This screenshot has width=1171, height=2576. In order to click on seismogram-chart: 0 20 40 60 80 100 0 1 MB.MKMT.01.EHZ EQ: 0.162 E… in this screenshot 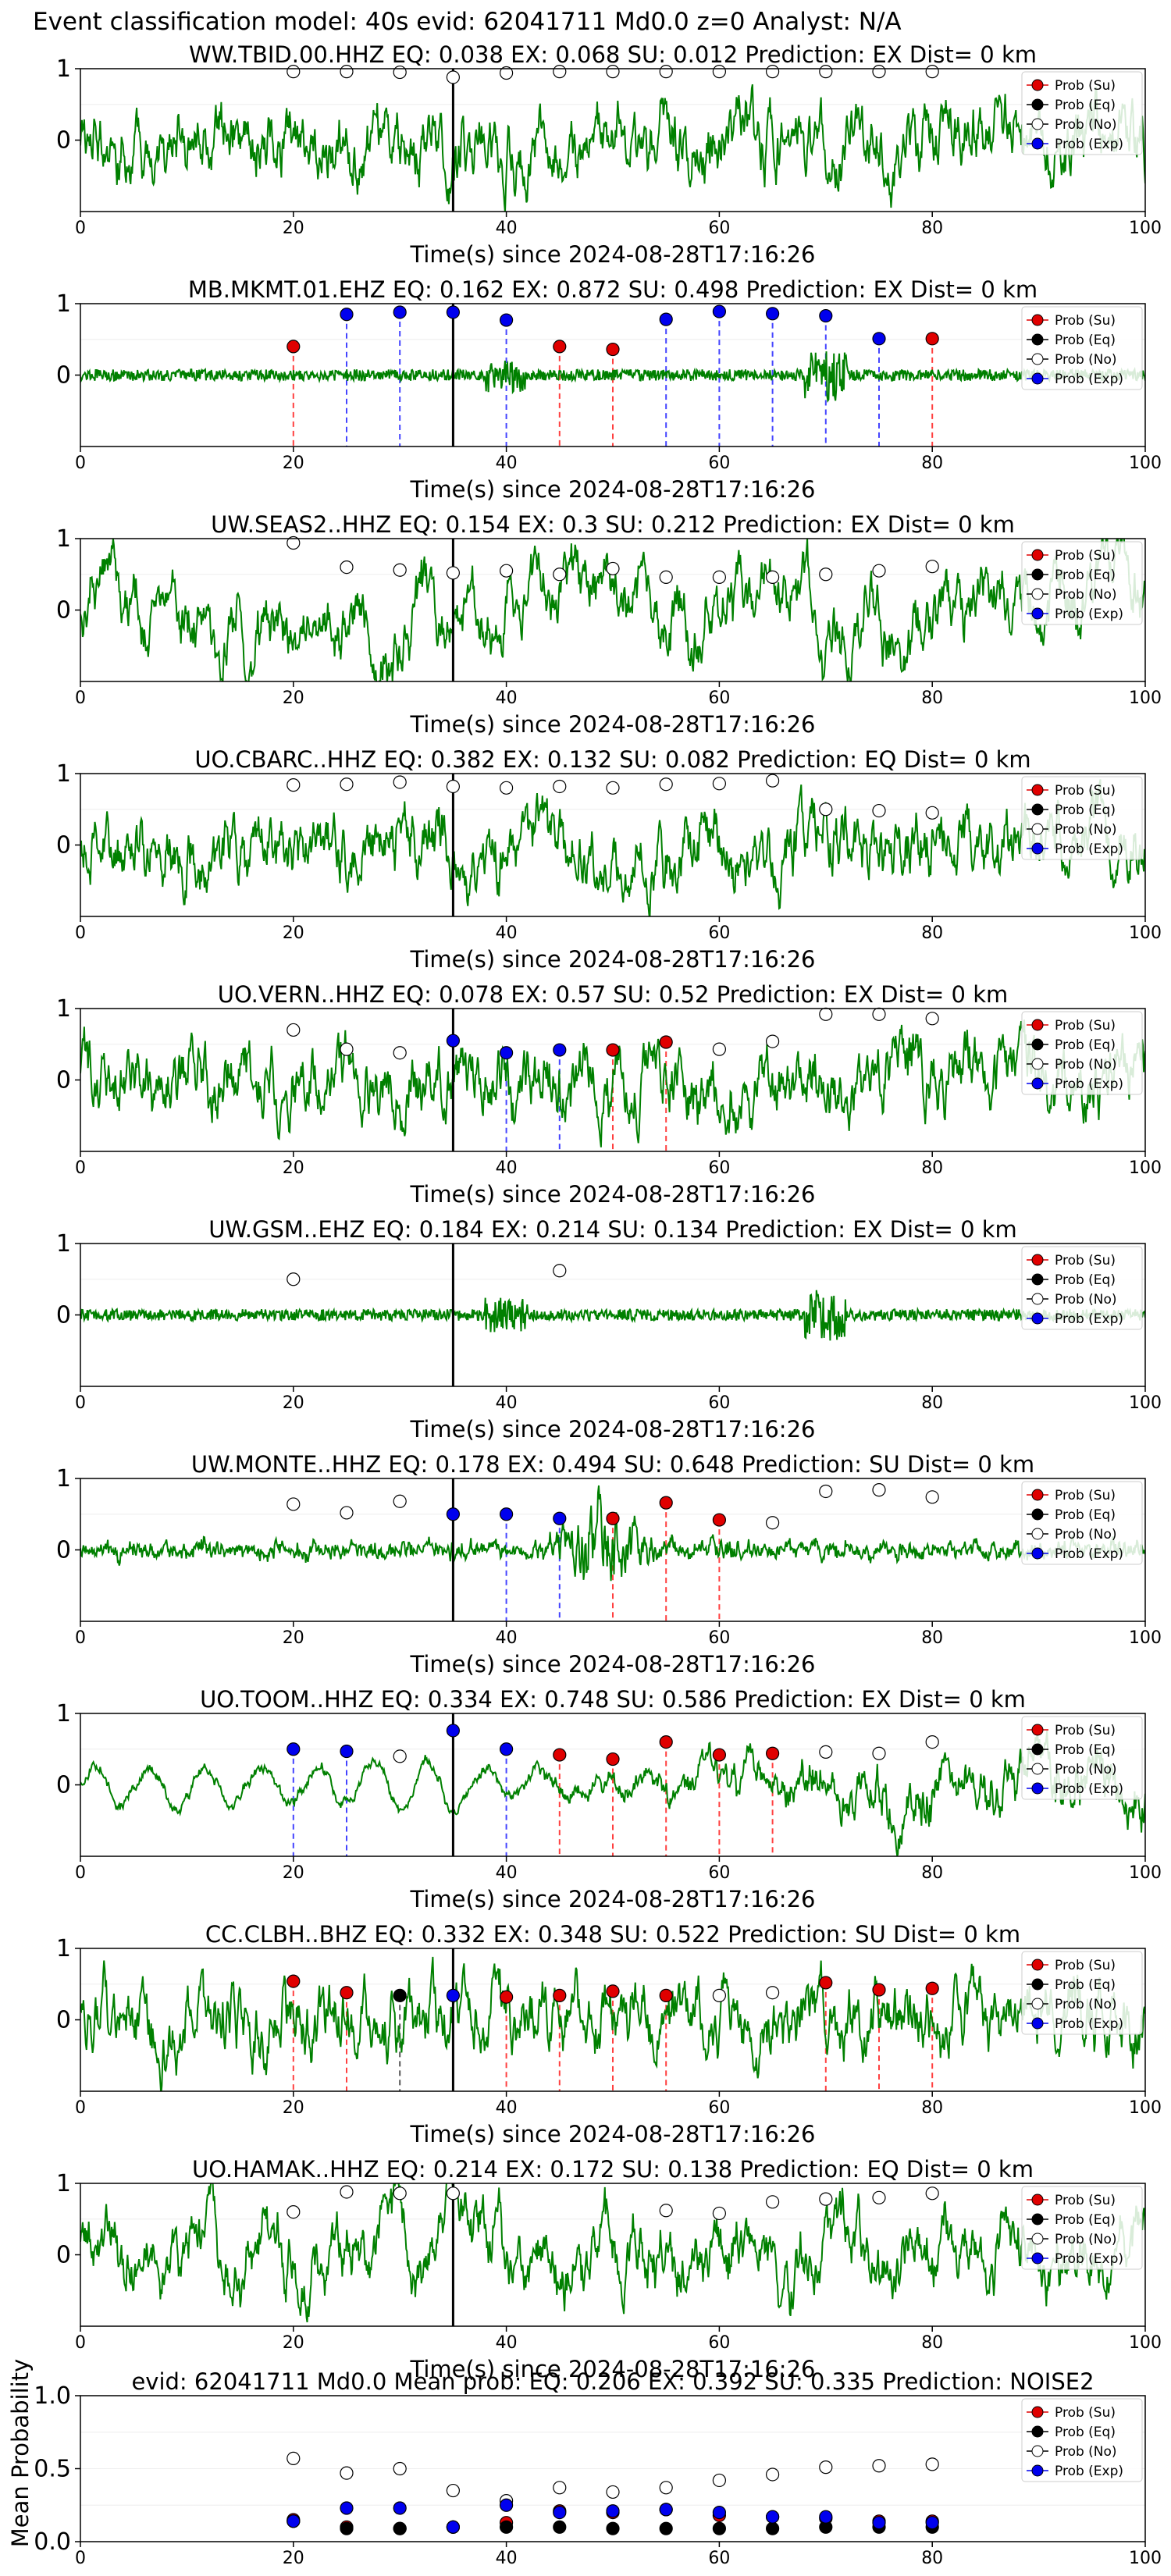, I will do `click(609, 389)`.